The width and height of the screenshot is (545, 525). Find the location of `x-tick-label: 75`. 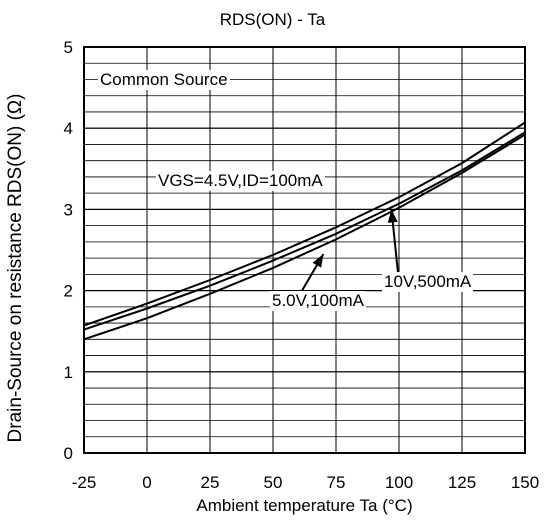

x-tick-label: 75 is located at coordinates (336, 482).